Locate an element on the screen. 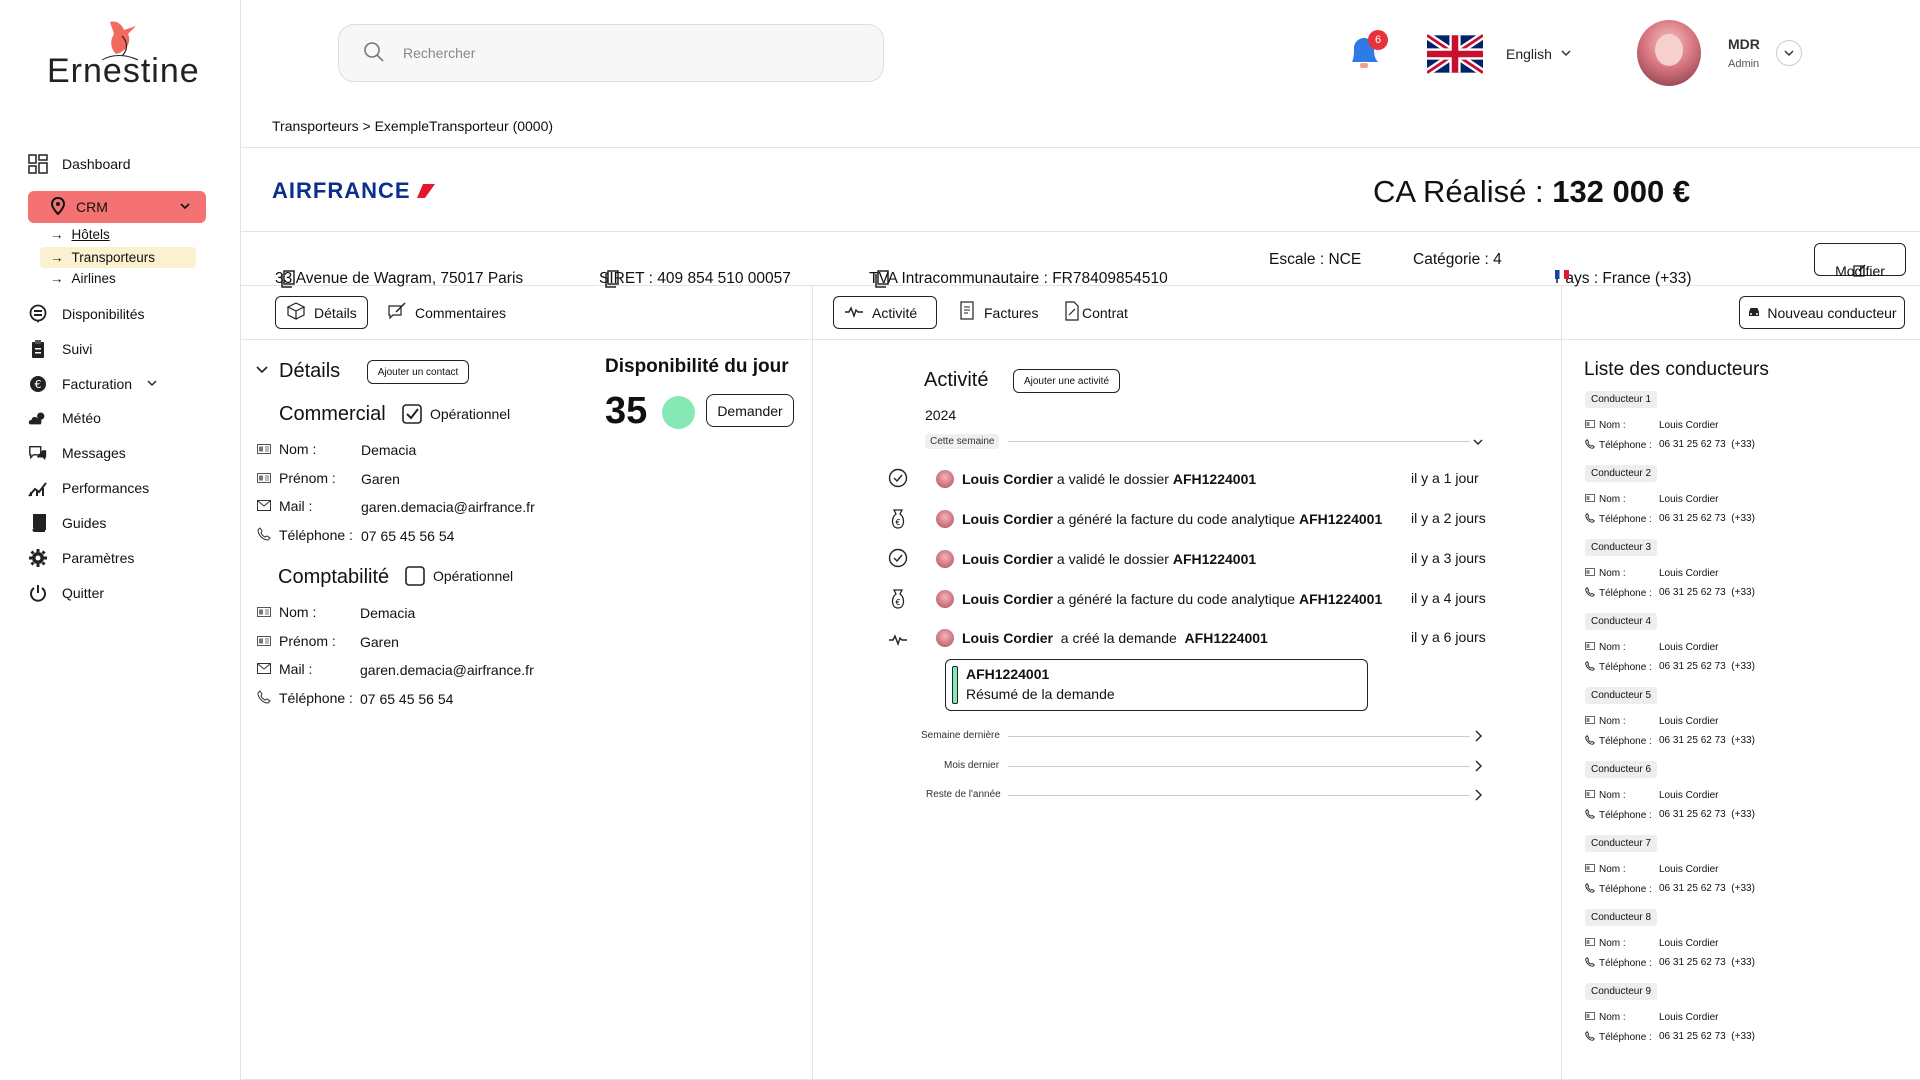 Image resolution: width=1920 pixels, height=1080 pixels. new-driver-button: Nouveau conducteur is located at coordinates (1822, 312).